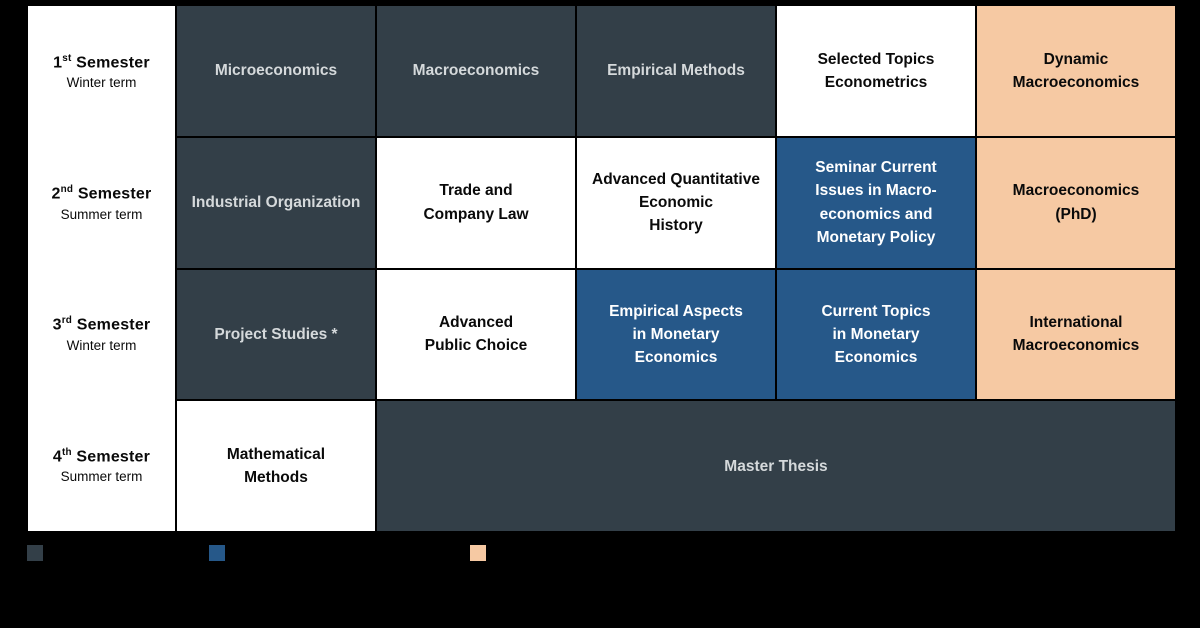 Image resolution: width=1200 pixels, height=628 pixels. I want to click on course-label: Current Topics in Monetary Economics, so click(876, 334).